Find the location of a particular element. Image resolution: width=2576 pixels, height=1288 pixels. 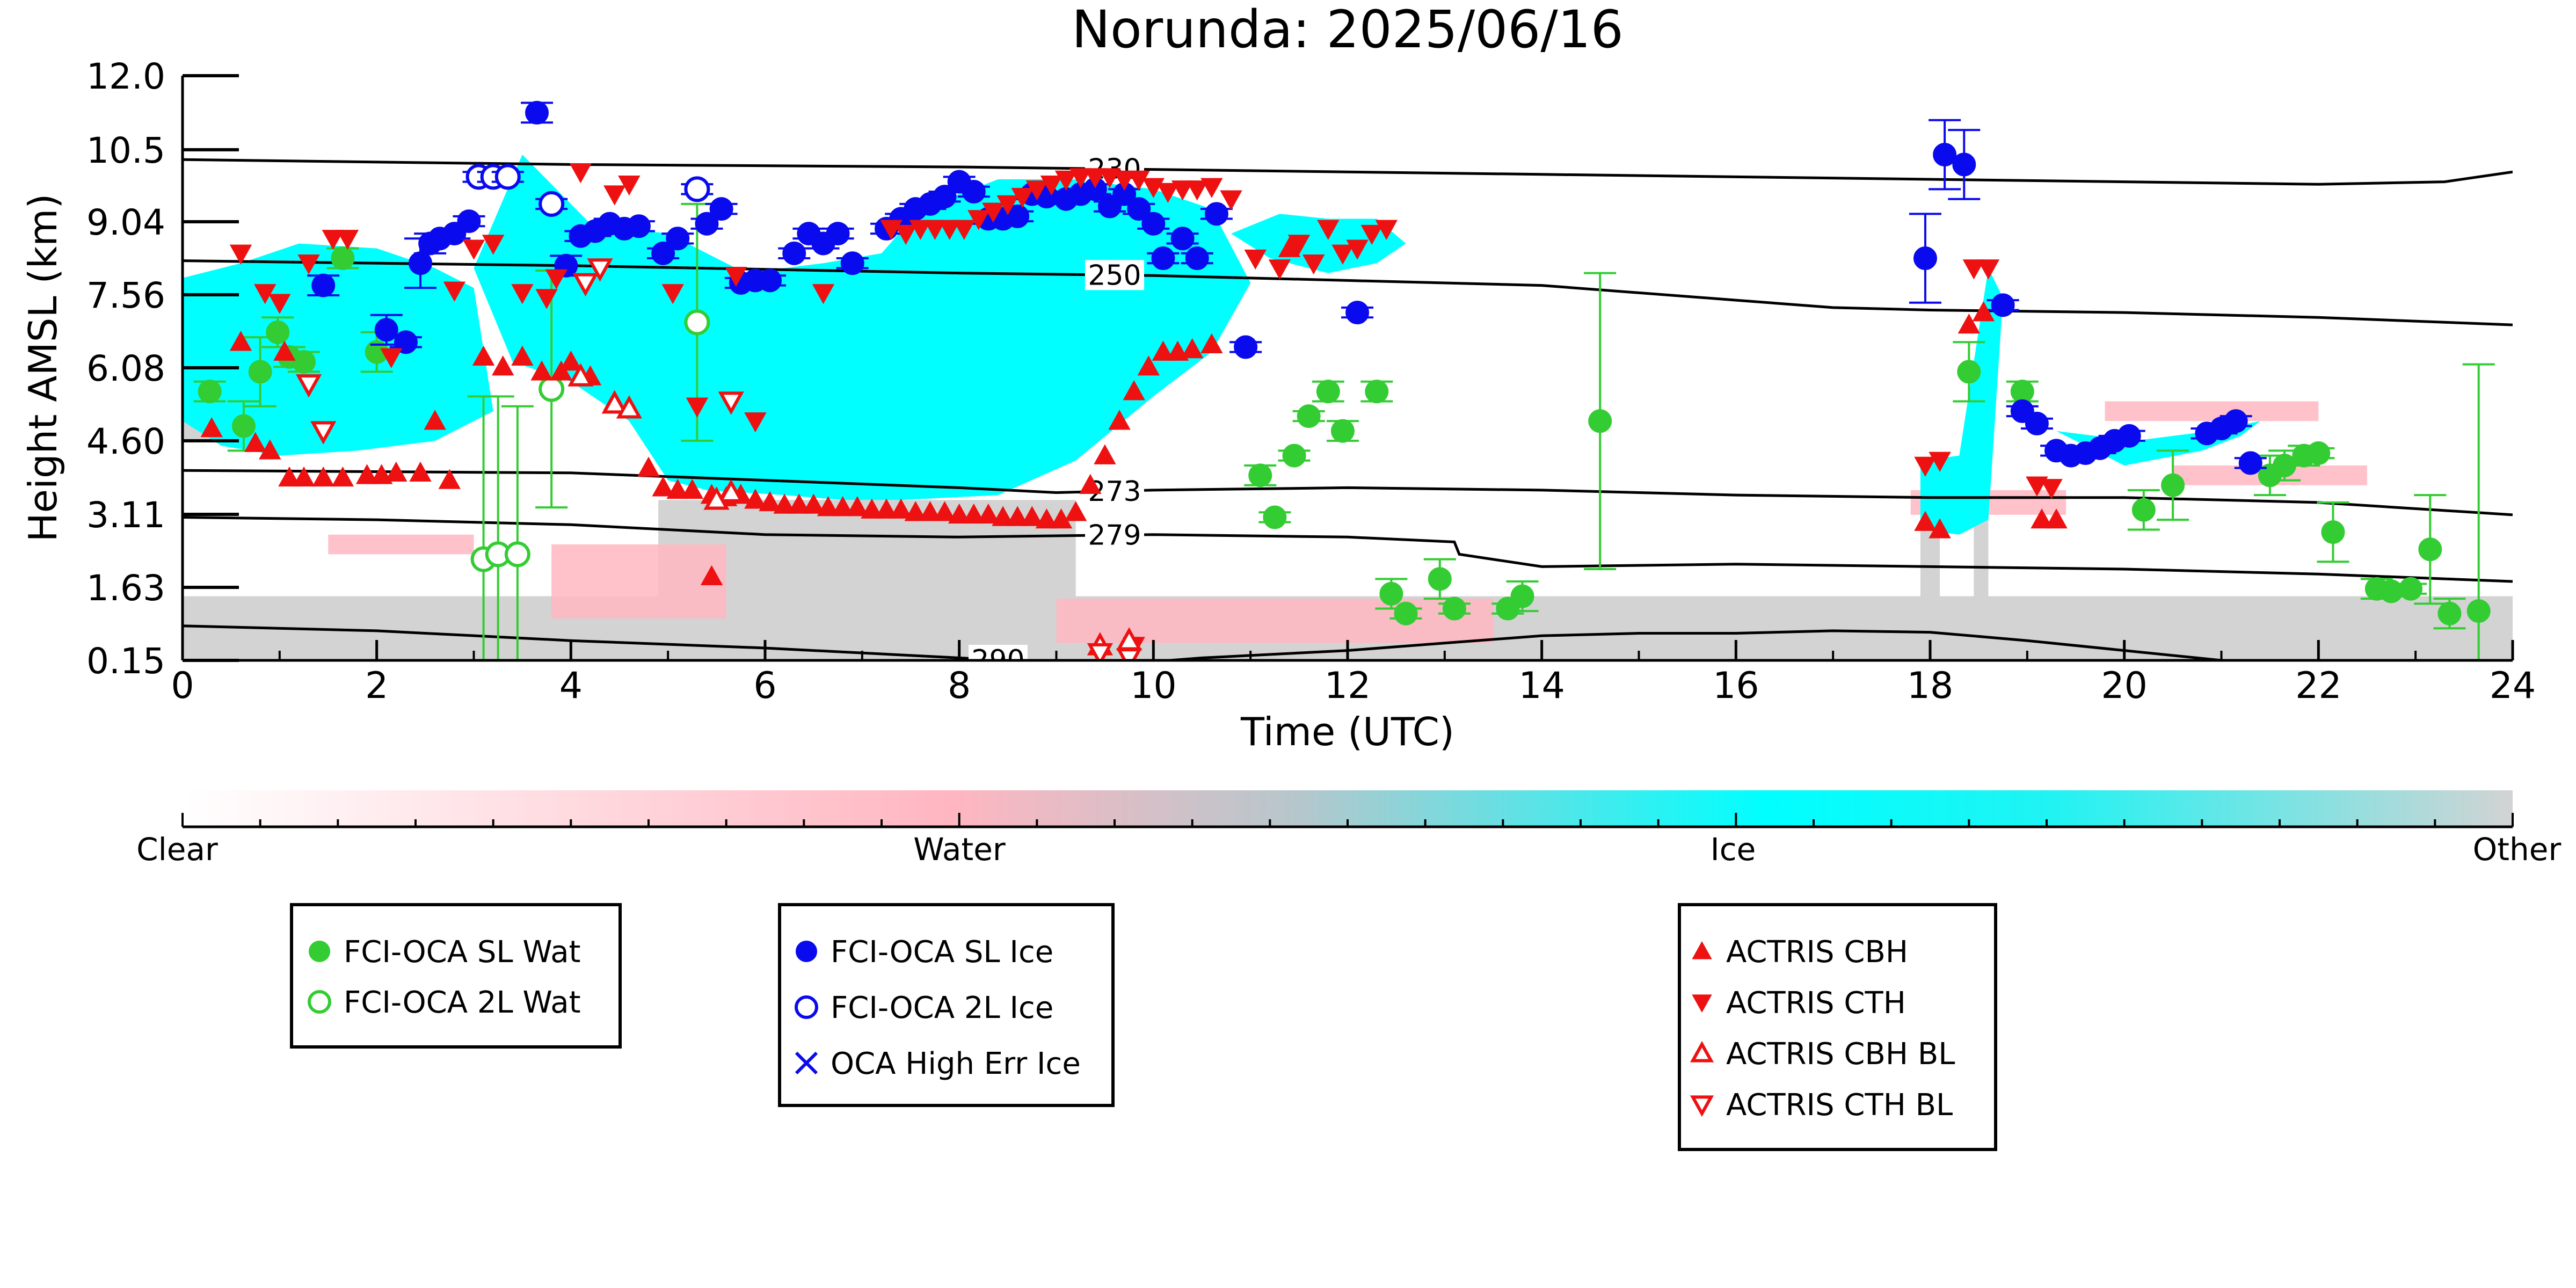

legend-marker-oca-high-err-ice is located at coordinates (806, 1063).